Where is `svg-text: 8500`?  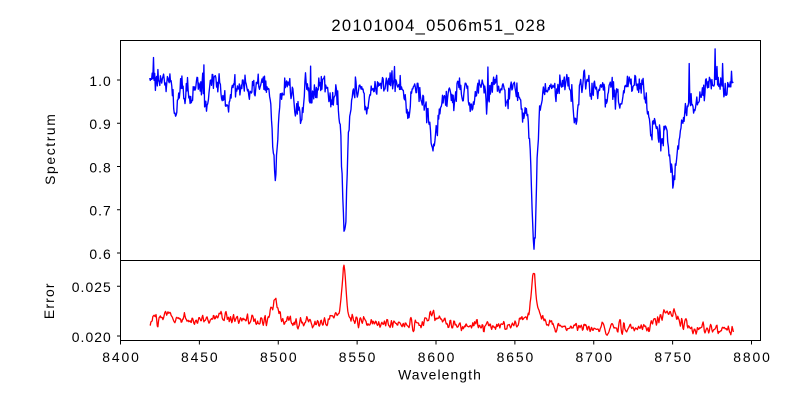 svg-text: 8500 is located at coordinates (279, 357).